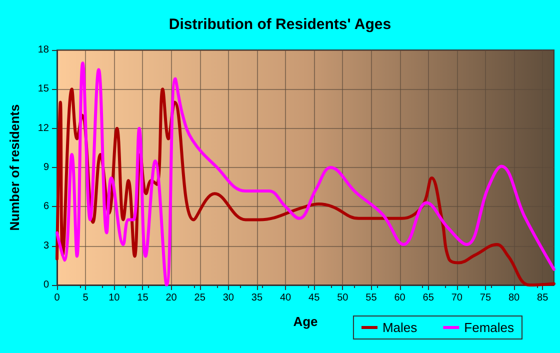  I want to click on legend-label: Males, so click(400, 327).